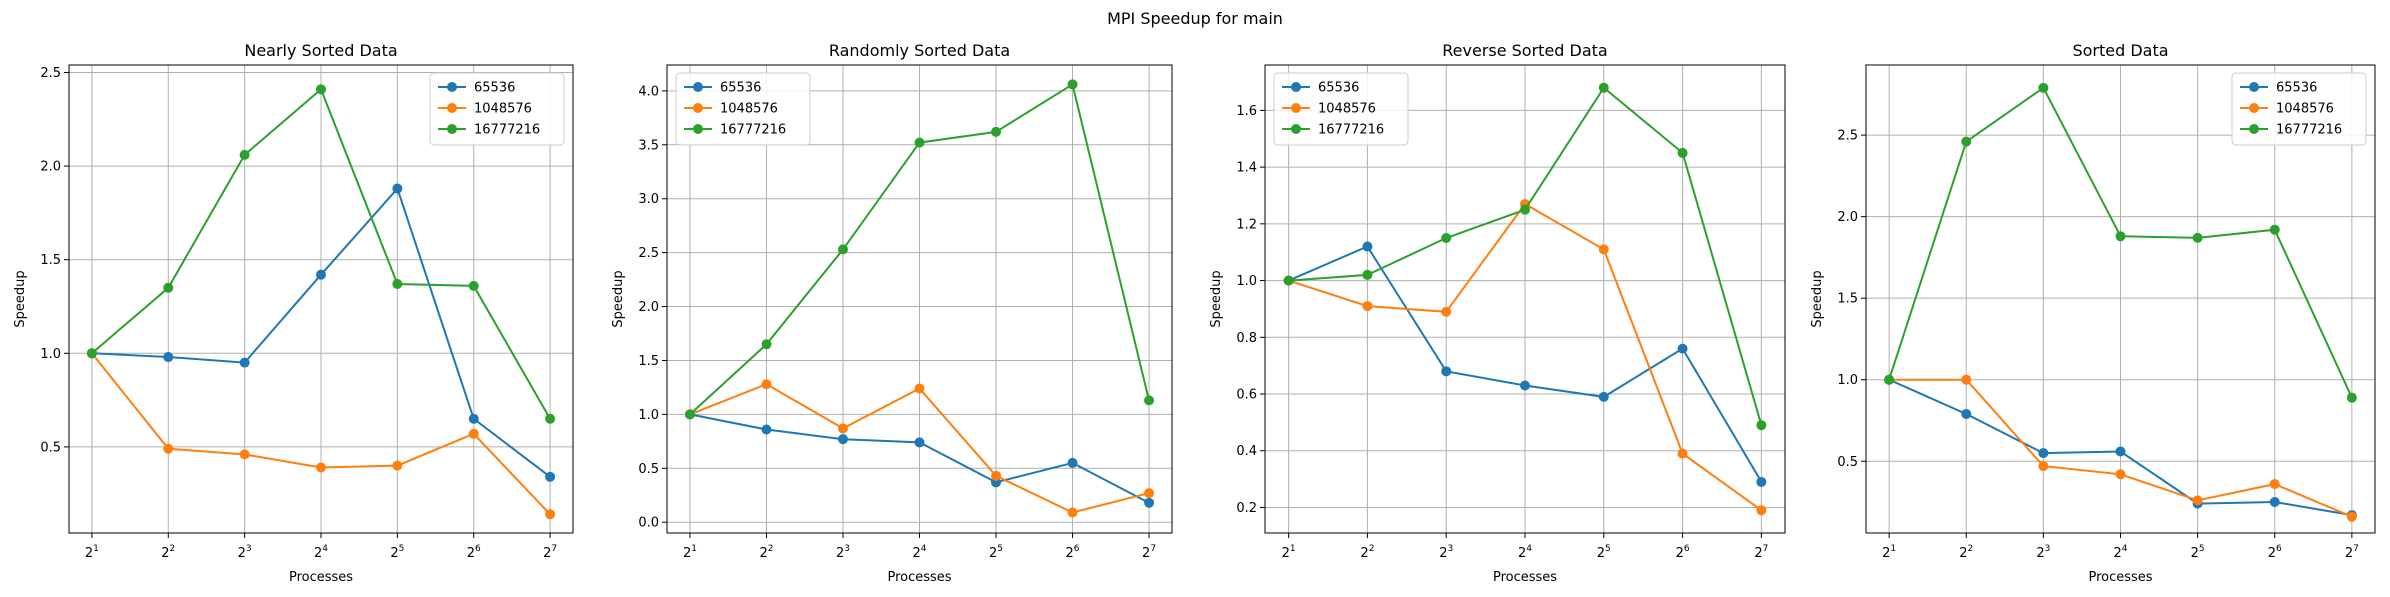 Image resolution: width=2390 pixels, height=597 pixels. I want to click on y-tick-label: 0.2, so click(1246, 508).